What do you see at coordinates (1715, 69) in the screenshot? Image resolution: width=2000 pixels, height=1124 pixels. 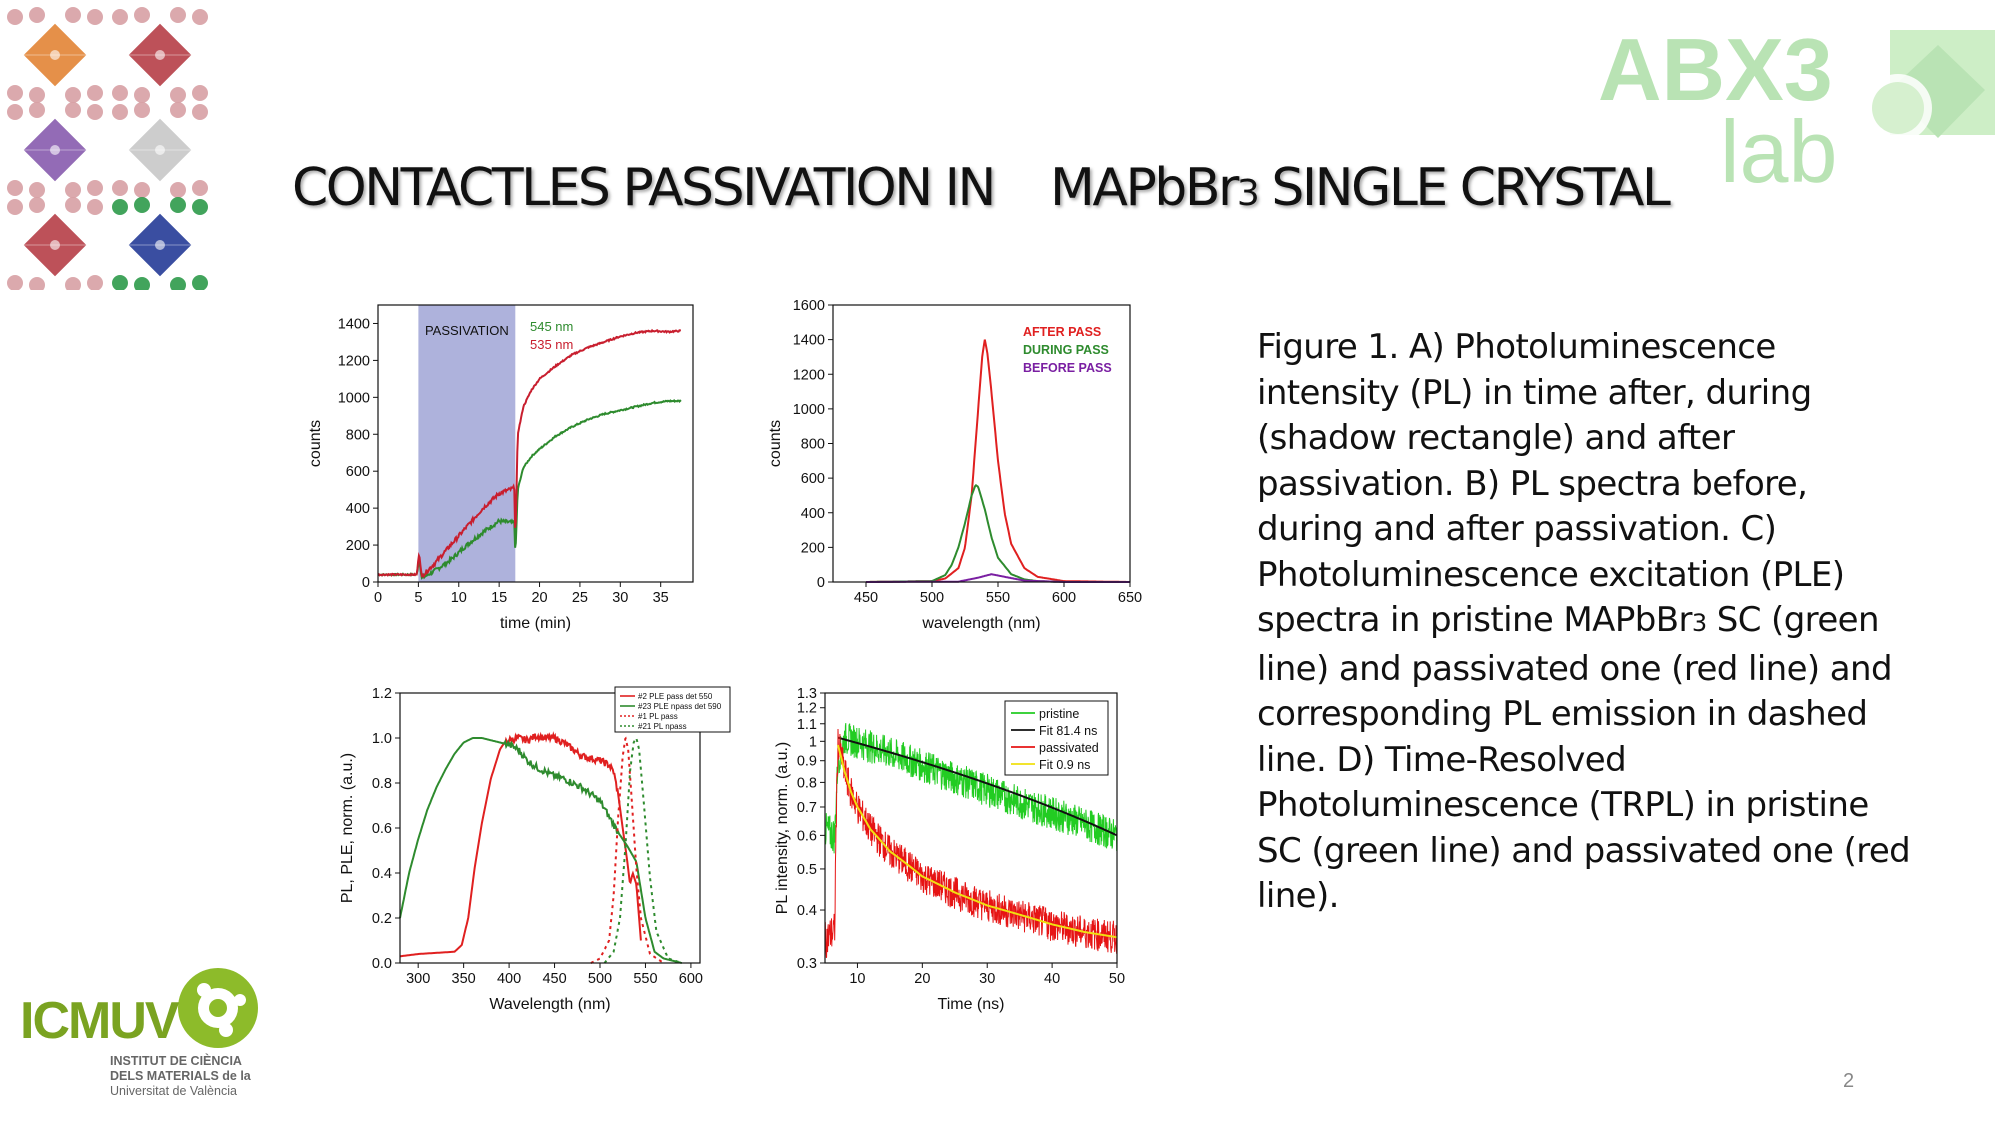 I see `abx3-logo-text: ABX3` at bounding box center [1715, 69].